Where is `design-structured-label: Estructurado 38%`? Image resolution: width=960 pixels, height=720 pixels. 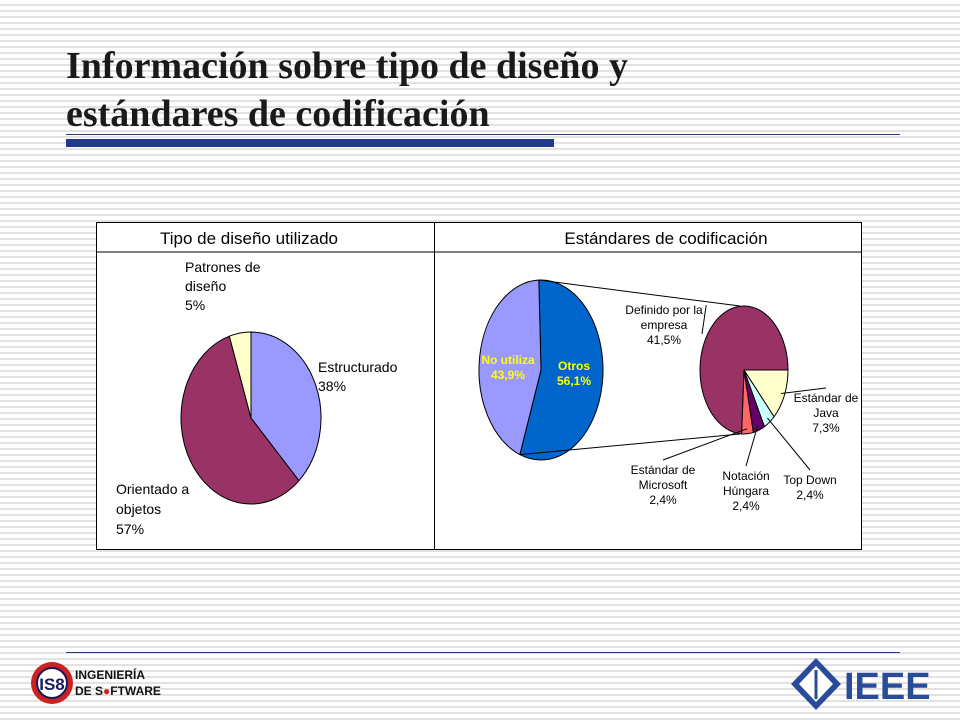
design-structured-label: Estructurado 38% is located at coordinates (358, 376).